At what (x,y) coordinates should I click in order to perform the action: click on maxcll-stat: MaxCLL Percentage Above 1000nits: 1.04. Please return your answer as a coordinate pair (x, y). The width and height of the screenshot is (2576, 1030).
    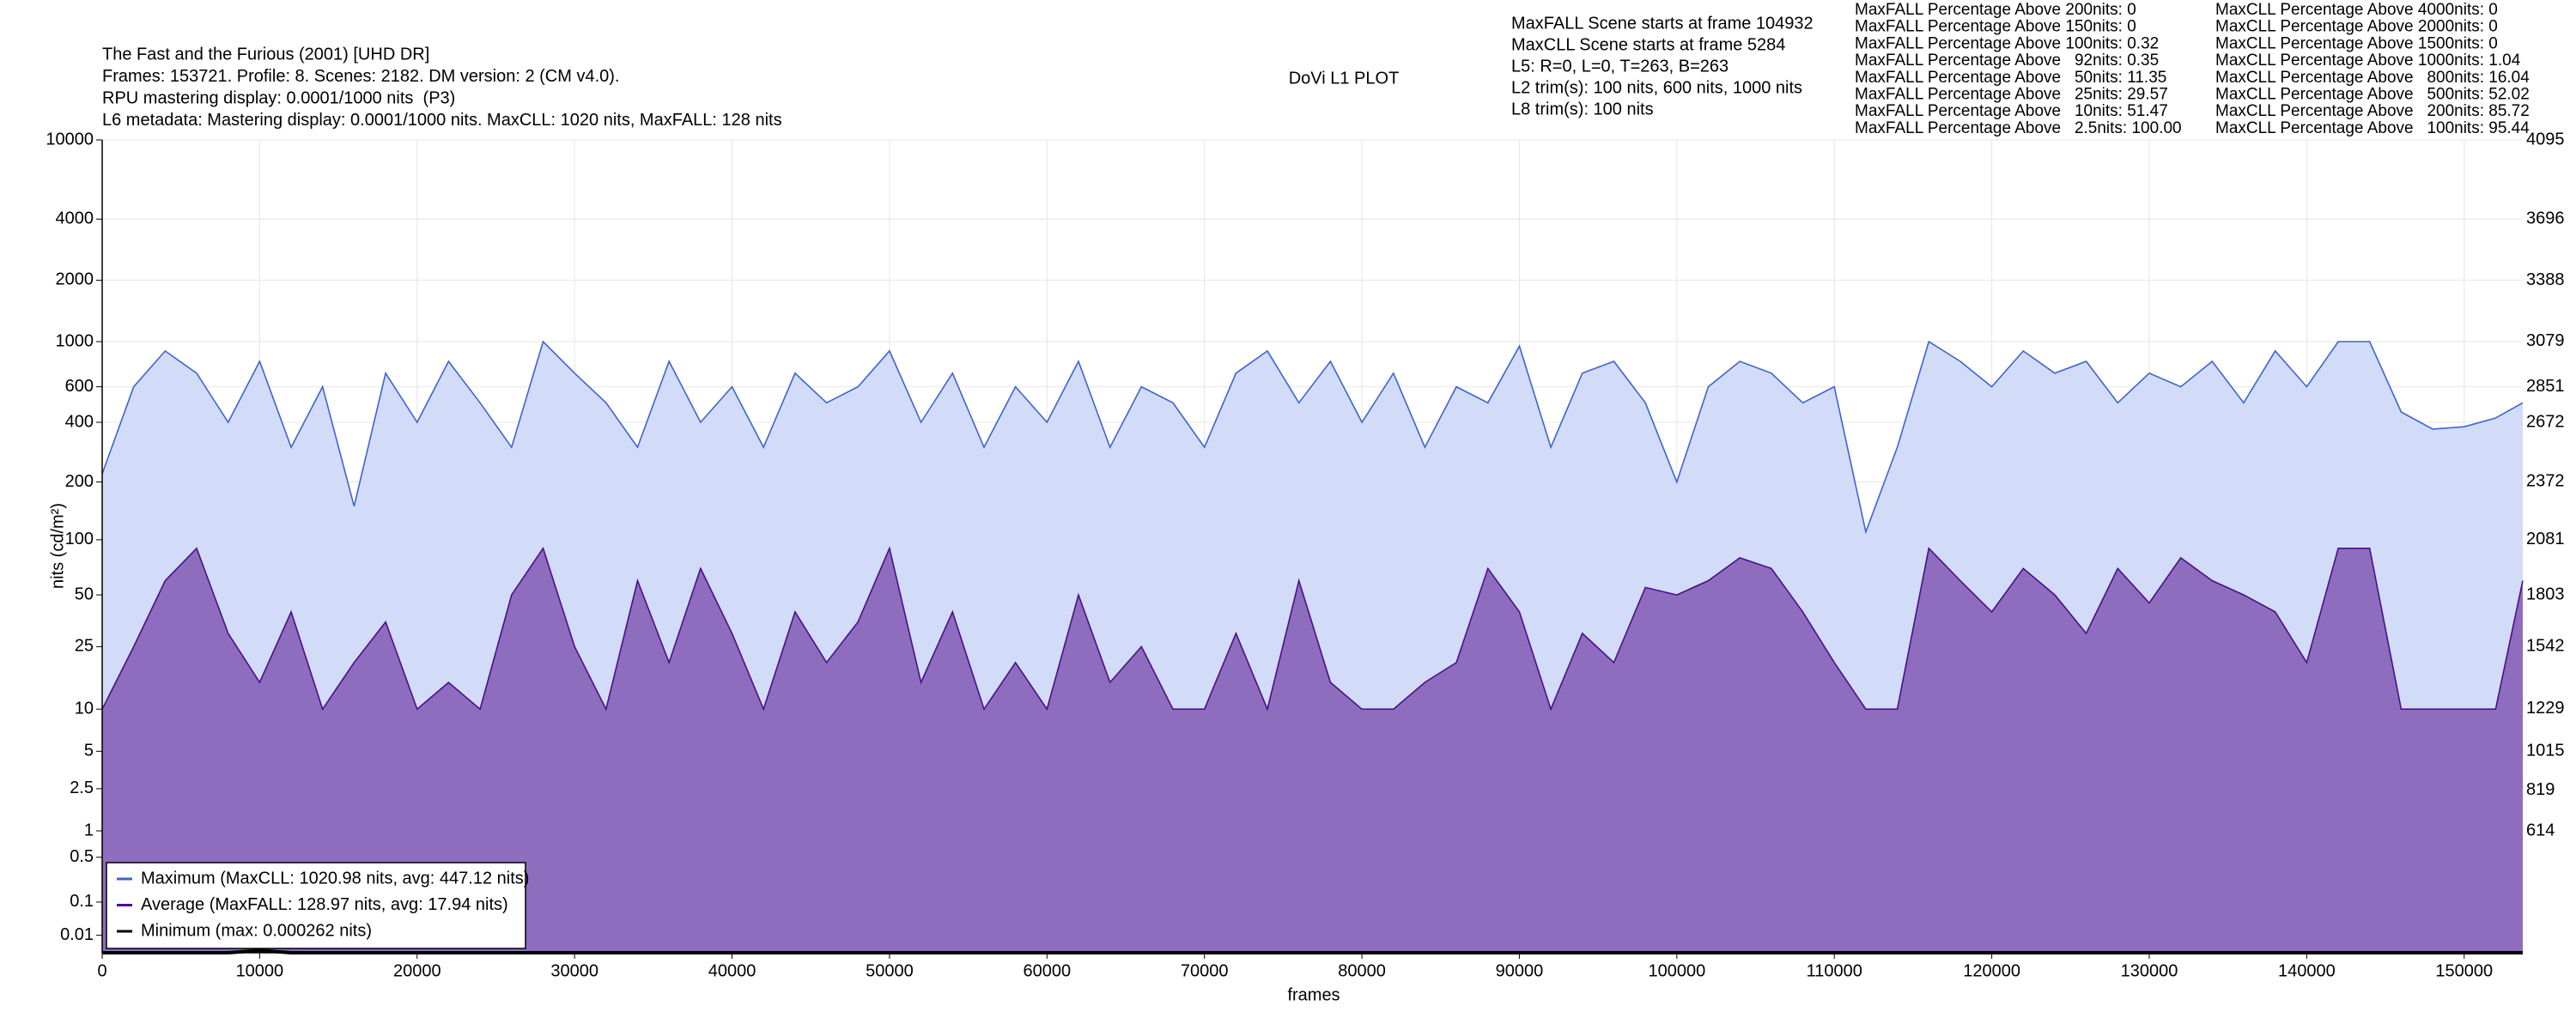
    Looking at the image, I should click on (2368, 61).